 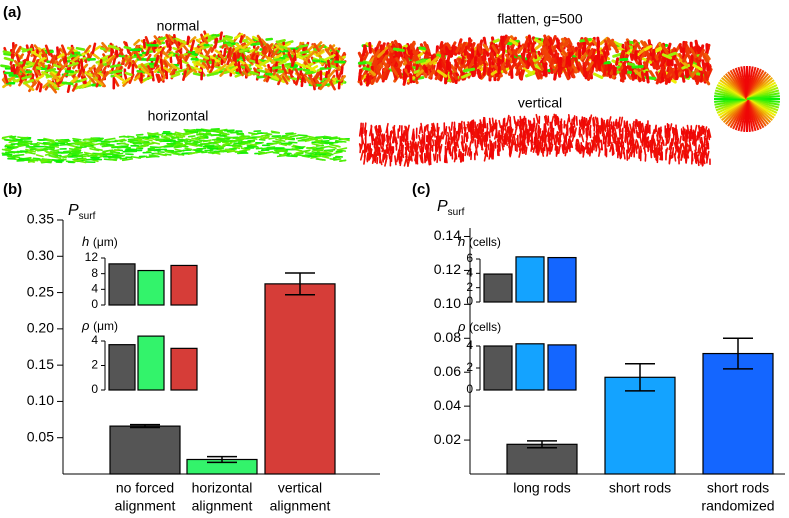 I want to click on bar, so click(x=122, y=284).